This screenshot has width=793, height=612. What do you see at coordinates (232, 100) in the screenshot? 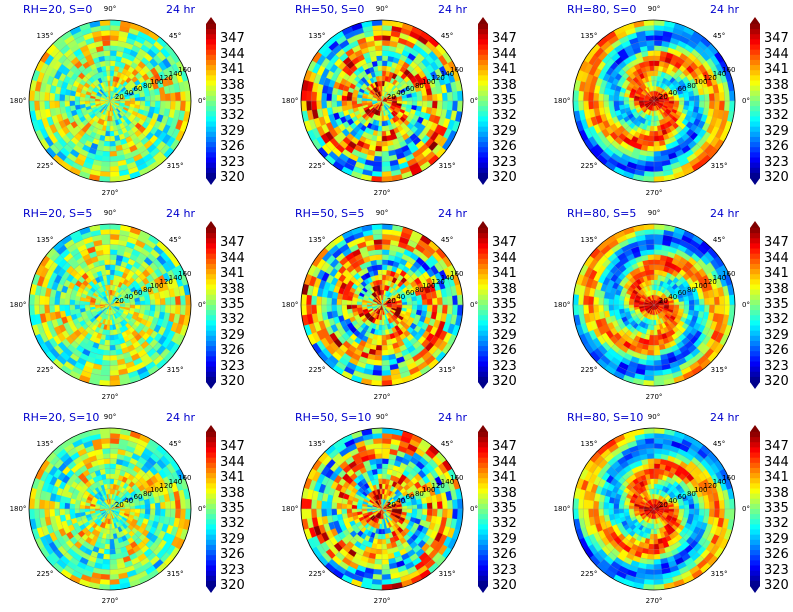
I see `colorbar-tick-label: 335` at bounding box center [232, 100].